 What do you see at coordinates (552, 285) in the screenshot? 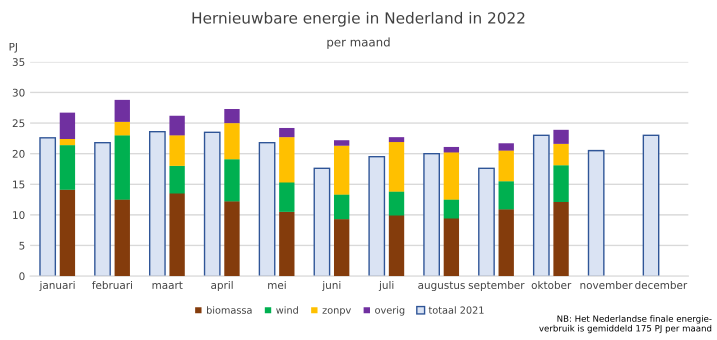
I see `x-tick-label: oktober` at bounding box center [552, 285].